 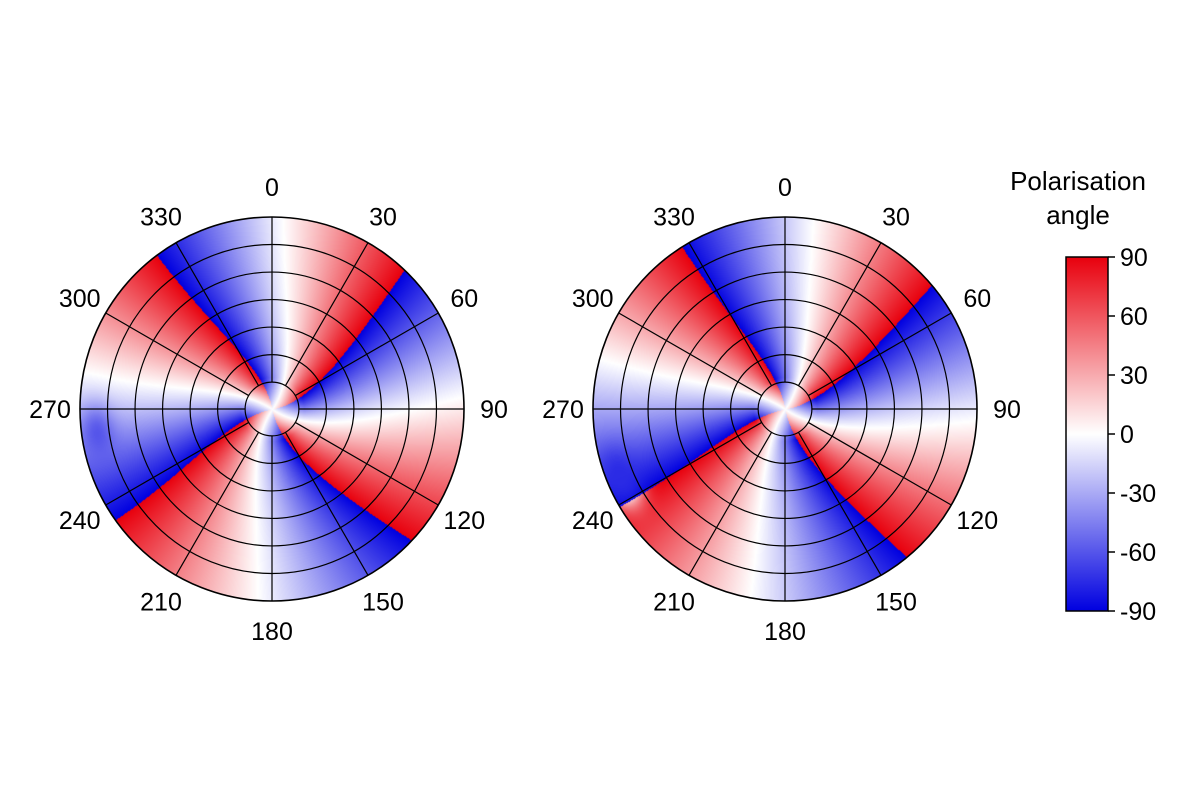 What do you see at coordinates (1078, 215) in the screenshot?
I see `colorbar-title-line2: angle` at bounding box center [1078, 215].